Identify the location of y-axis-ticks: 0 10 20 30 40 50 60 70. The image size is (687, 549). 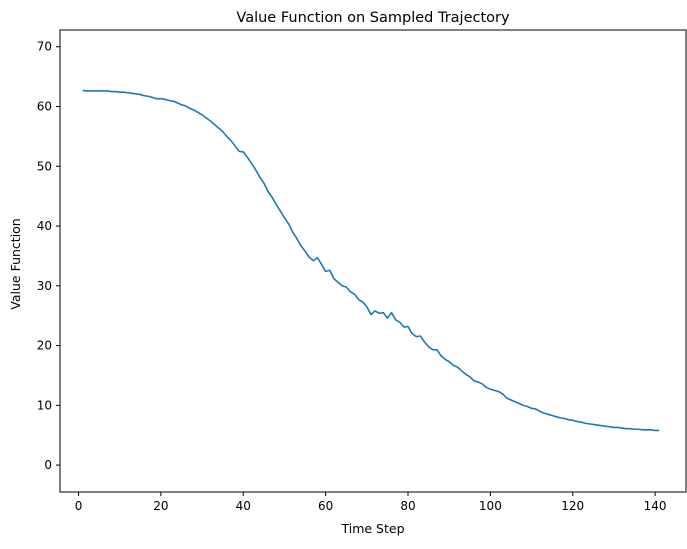
(48, 256).